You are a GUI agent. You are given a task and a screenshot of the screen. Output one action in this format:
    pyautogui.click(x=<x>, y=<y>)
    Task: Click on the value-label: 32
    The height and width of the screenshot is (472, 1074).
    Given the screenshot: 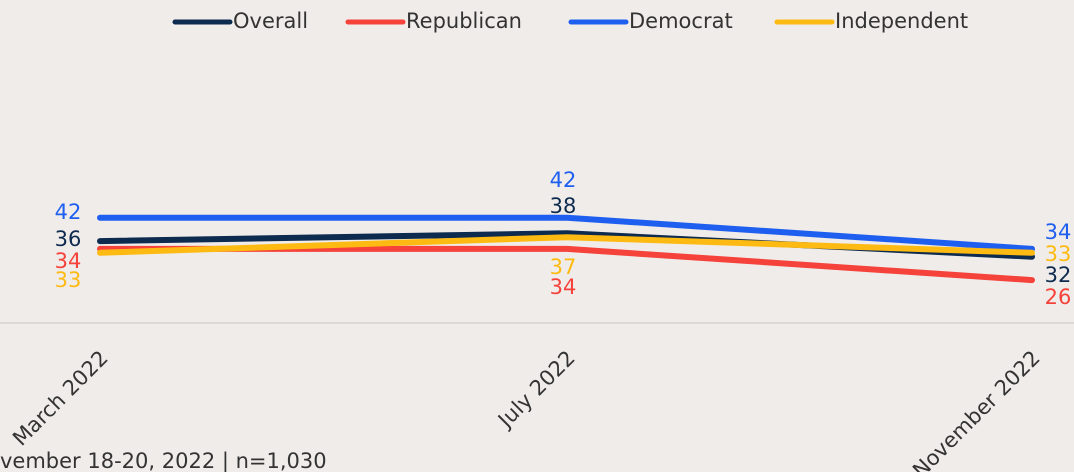 What is the action you would take?
    pyautogui.click(x=1058, y=275)
    